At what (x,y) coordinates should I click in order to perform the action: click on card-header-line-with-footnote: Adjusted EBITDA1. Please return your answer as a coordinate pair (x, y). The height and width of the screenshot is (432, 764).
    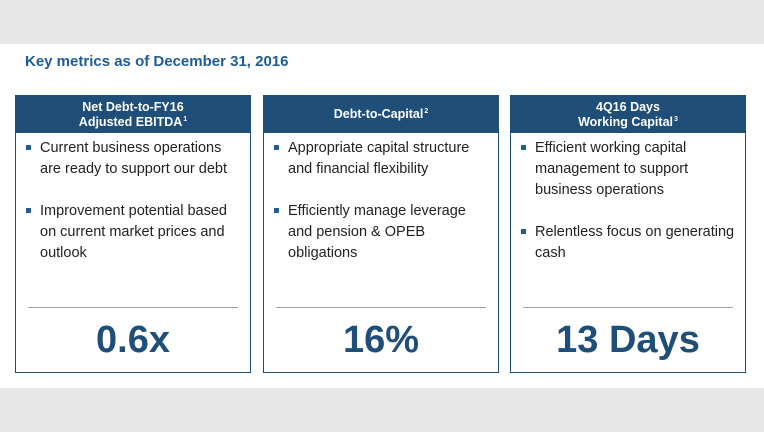
    Looking at the image, I should click on (133, 122).